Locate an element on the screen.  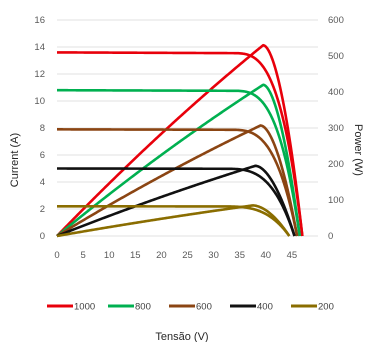
legend-label-1000: 1000 is located at coordinates (84, 307).